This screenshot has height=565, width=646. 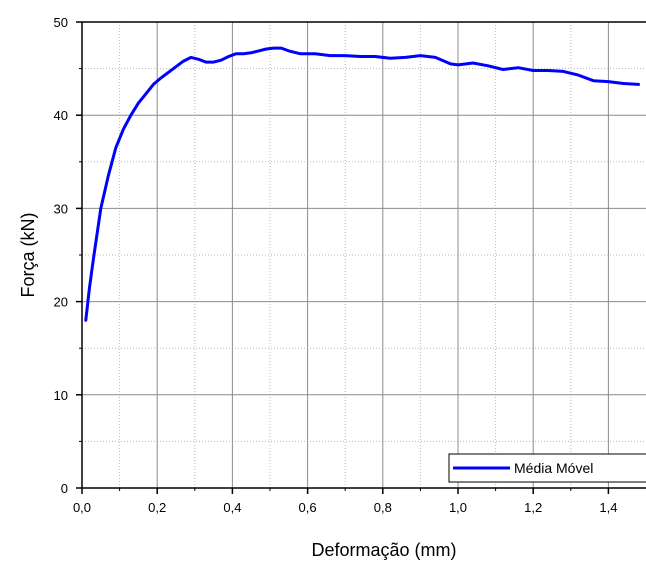 What do you see at coordinates (232, 507) in the screenshot?
I see `x-tick-label: 0,4` at bounding box center [232, 507].